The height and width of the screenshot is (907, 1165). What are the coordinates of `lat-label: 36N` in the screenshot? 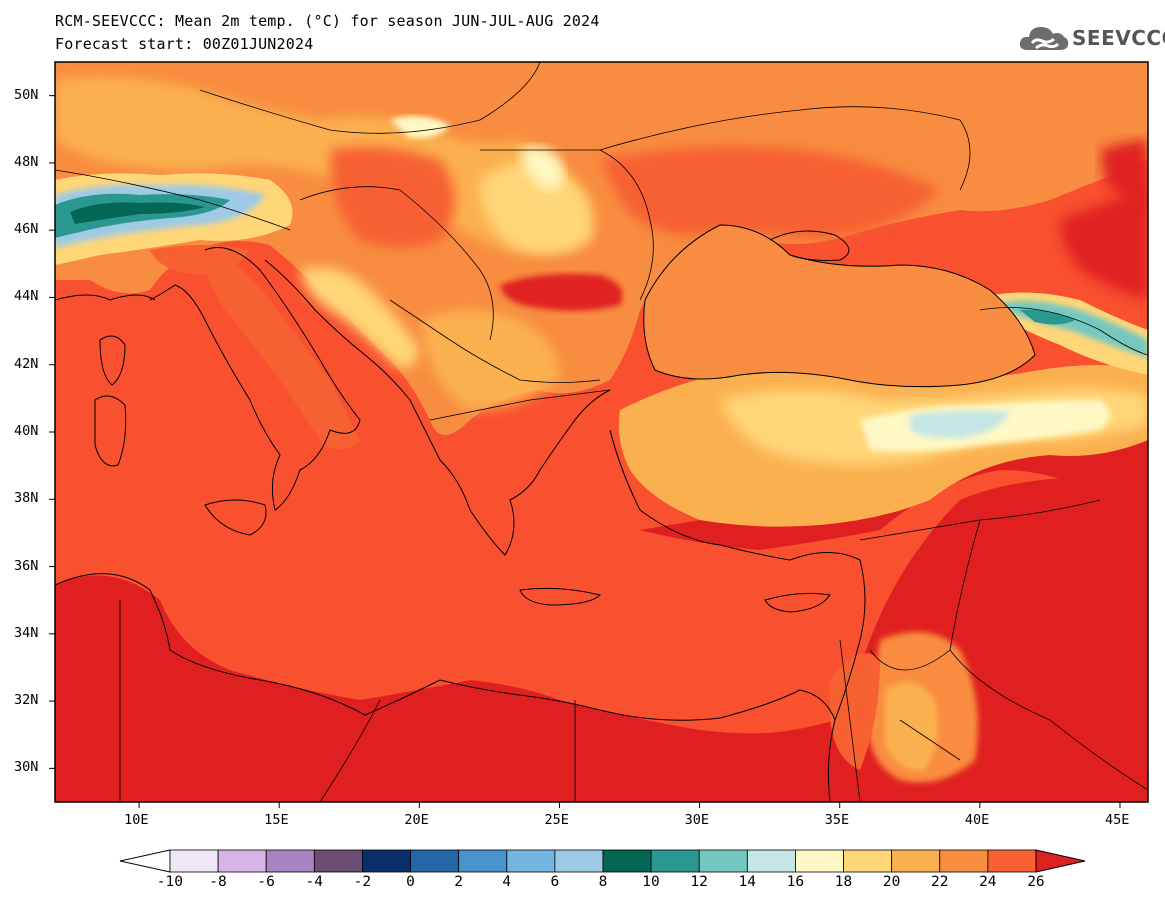 It's located at (26, 565).